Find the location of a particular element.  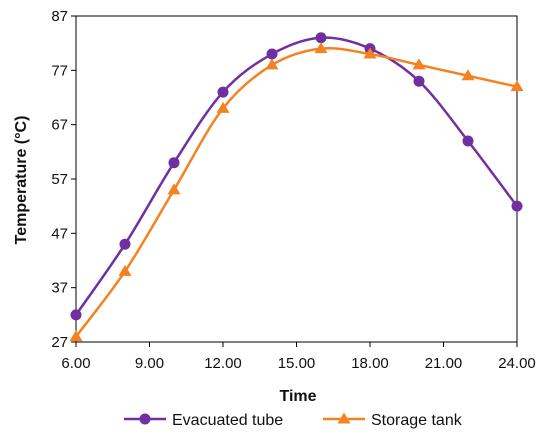

legend-marker-evacuated-tube is located at coordinates (145, 419).